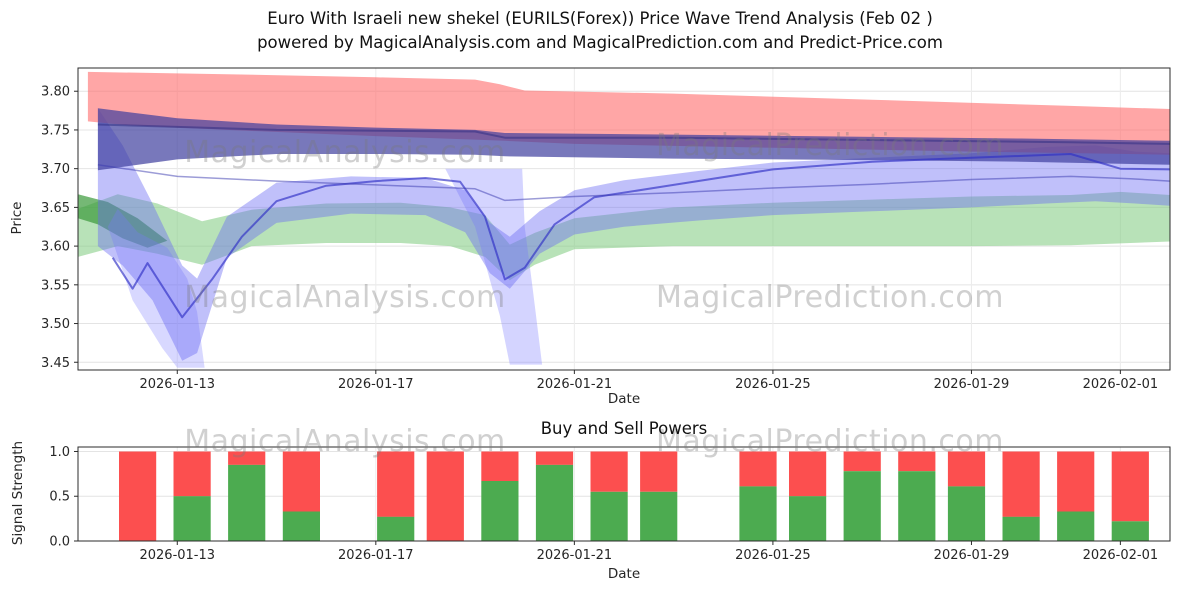  Describe the element at coordinates (624, 428) in the screenshot. I see `buy-sell-chart-title: Buy and Sell Powers` at that location.